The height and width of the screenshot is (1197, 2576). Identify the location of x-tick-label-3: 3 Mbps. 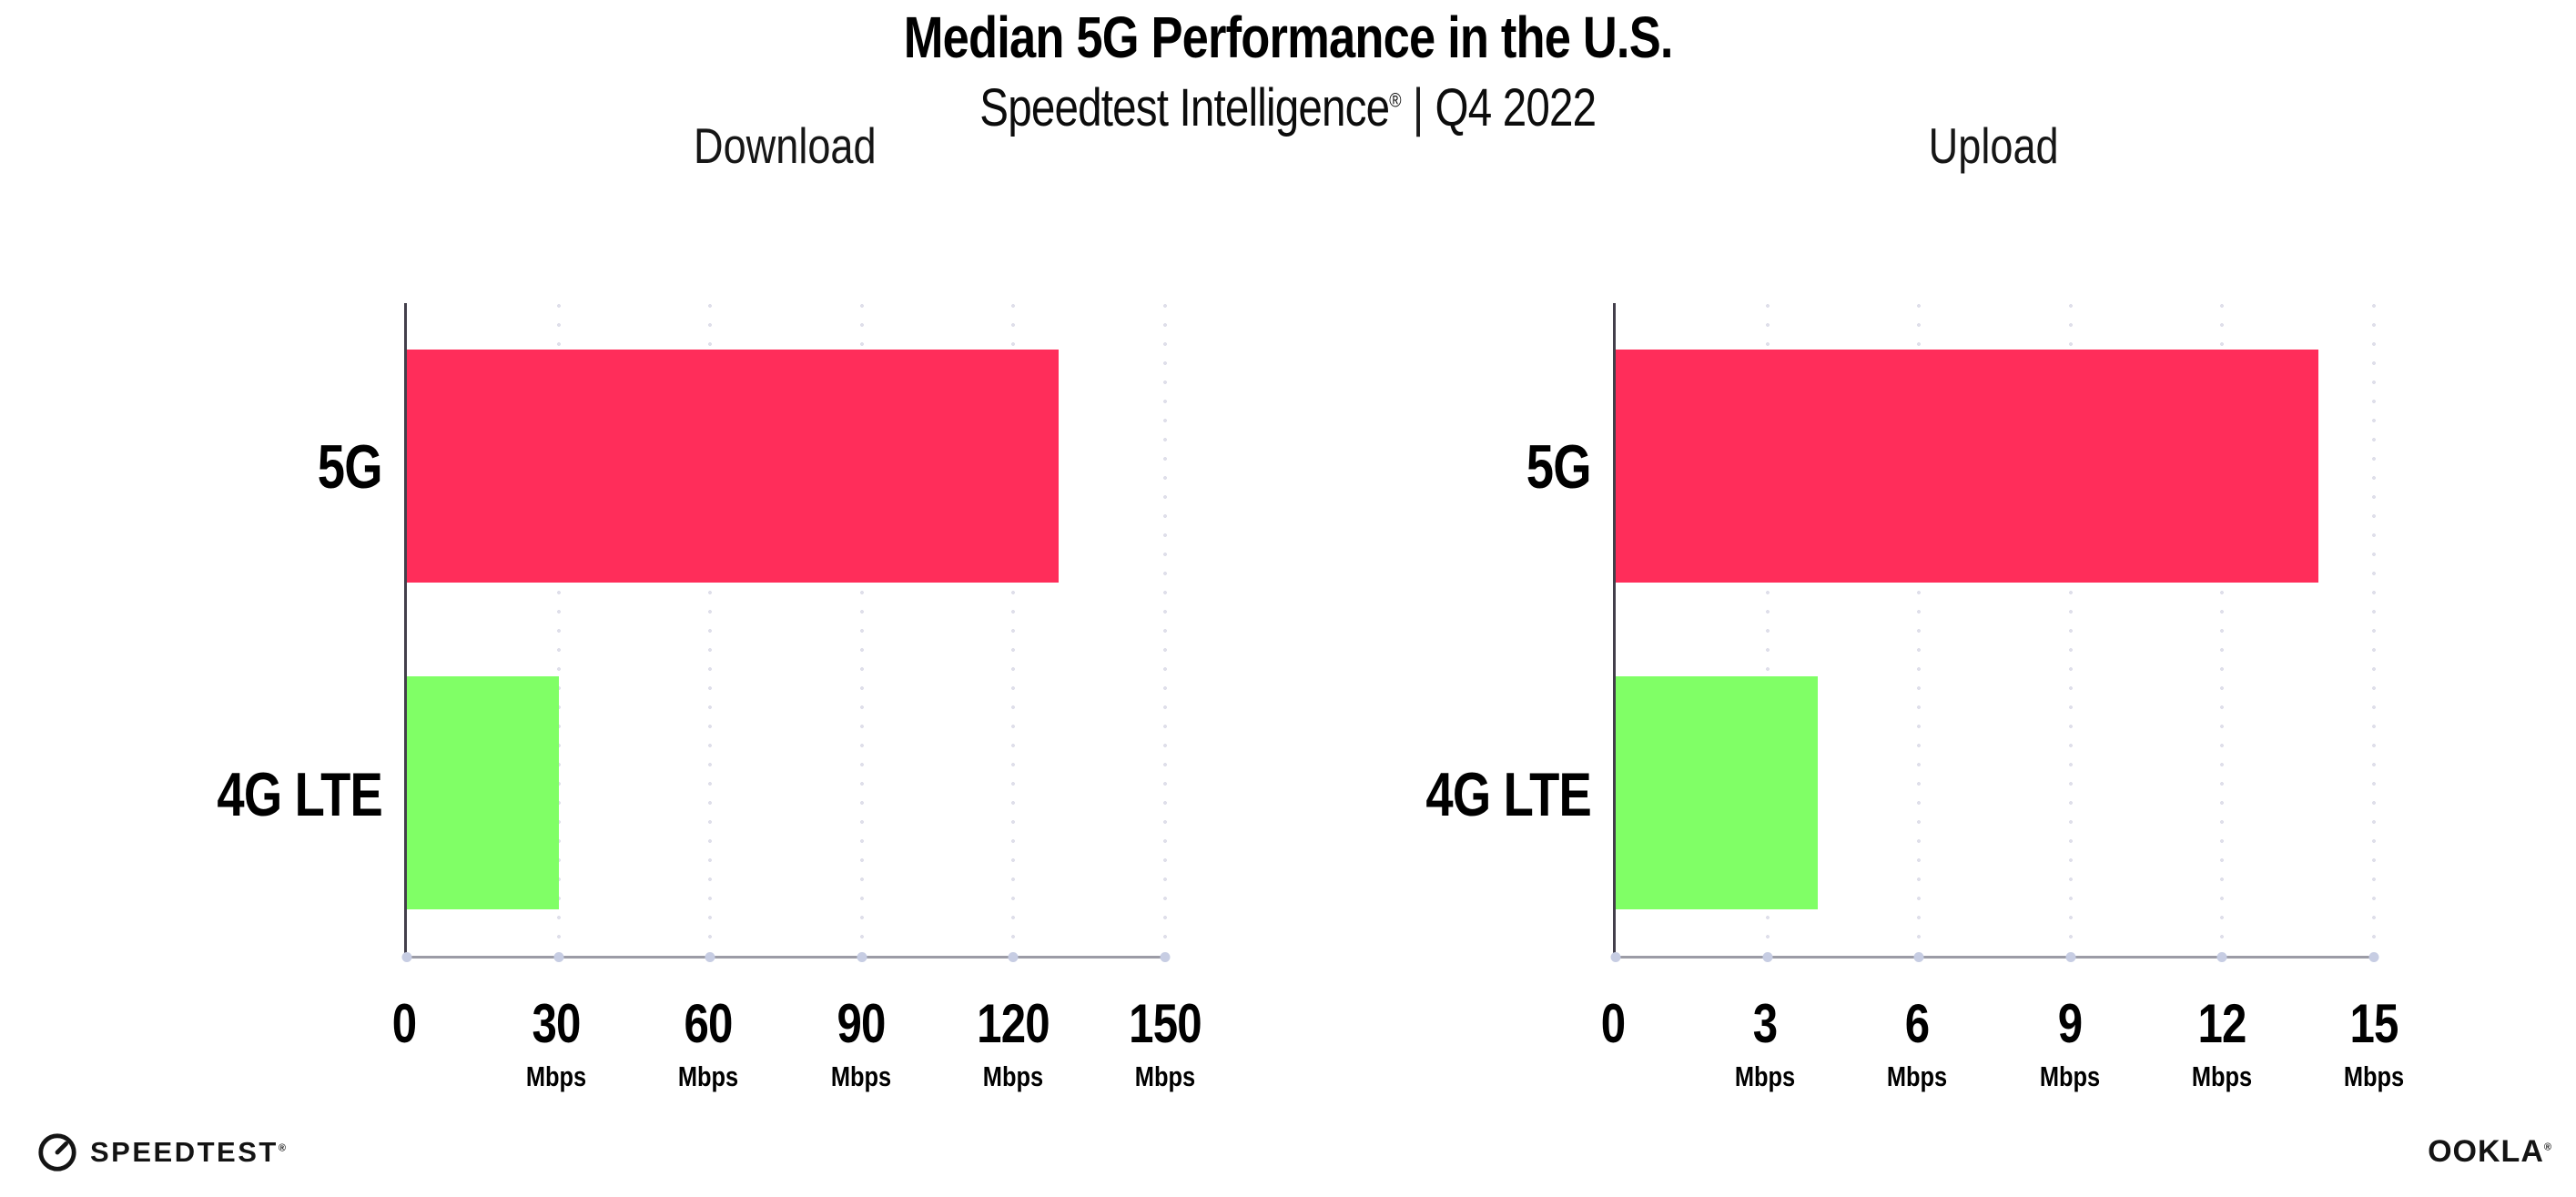
(1765, 1043).